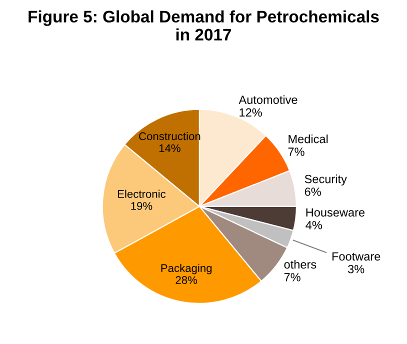  I want to click on slice-label: Electronic, so click(142, 194).